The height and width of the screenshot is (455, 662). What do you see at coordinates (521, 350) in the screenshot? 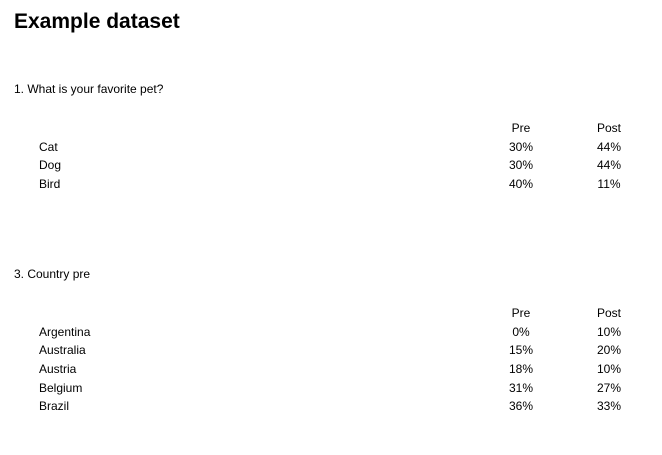
I see `pre-value: 15%` at bounding box center [521, 350].